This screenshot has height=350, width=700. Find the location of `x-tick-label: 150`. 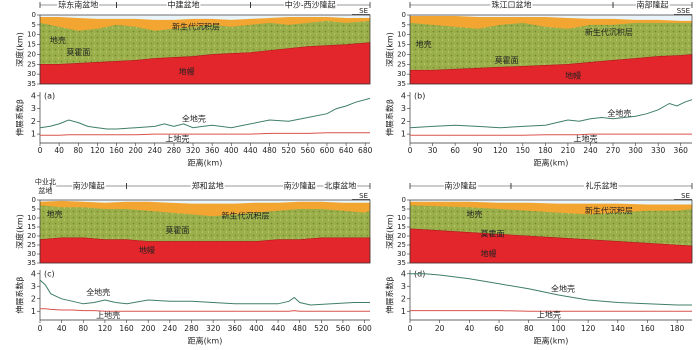

x-tick-label: 150 is located at coordinates (523, 150).